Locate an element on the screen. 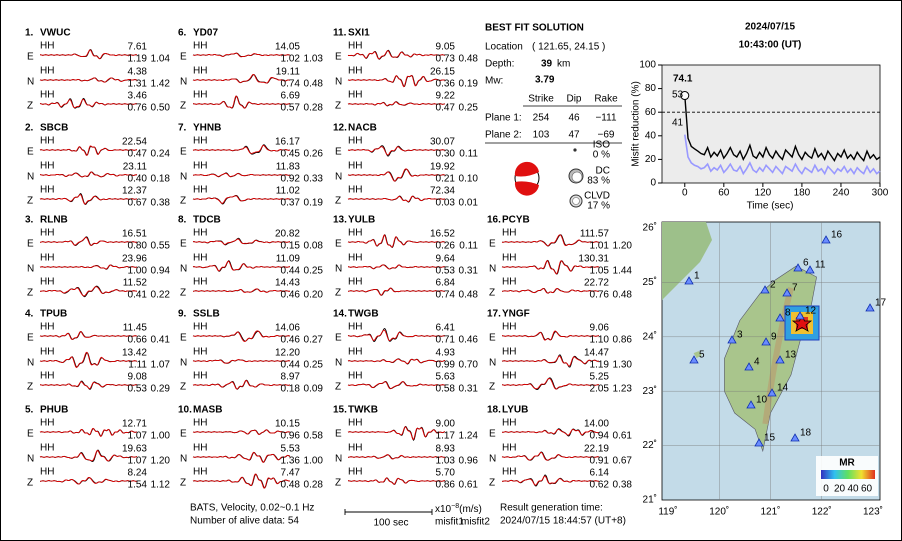  component-name: DC is located at coordinates (603, 171).